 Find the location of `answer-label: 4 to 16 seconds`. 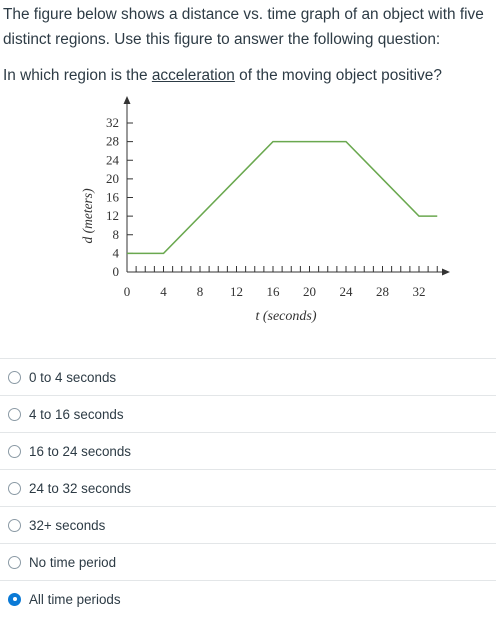

answer-label: 4 to 16 seconds is located at coordinates (76, 414).